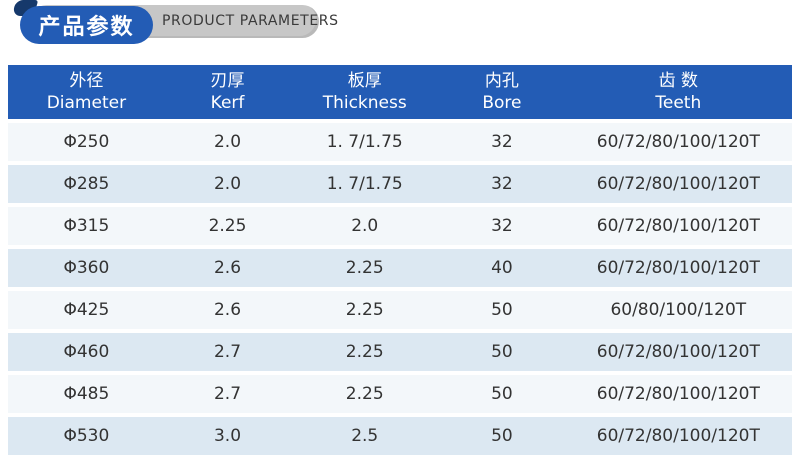 Image resolution: width=800 pixels, height=473 pixels. Describe the element at coordinates (227, 80) in the screenshot. I see `header-label-cn: 刃厚` at that location.